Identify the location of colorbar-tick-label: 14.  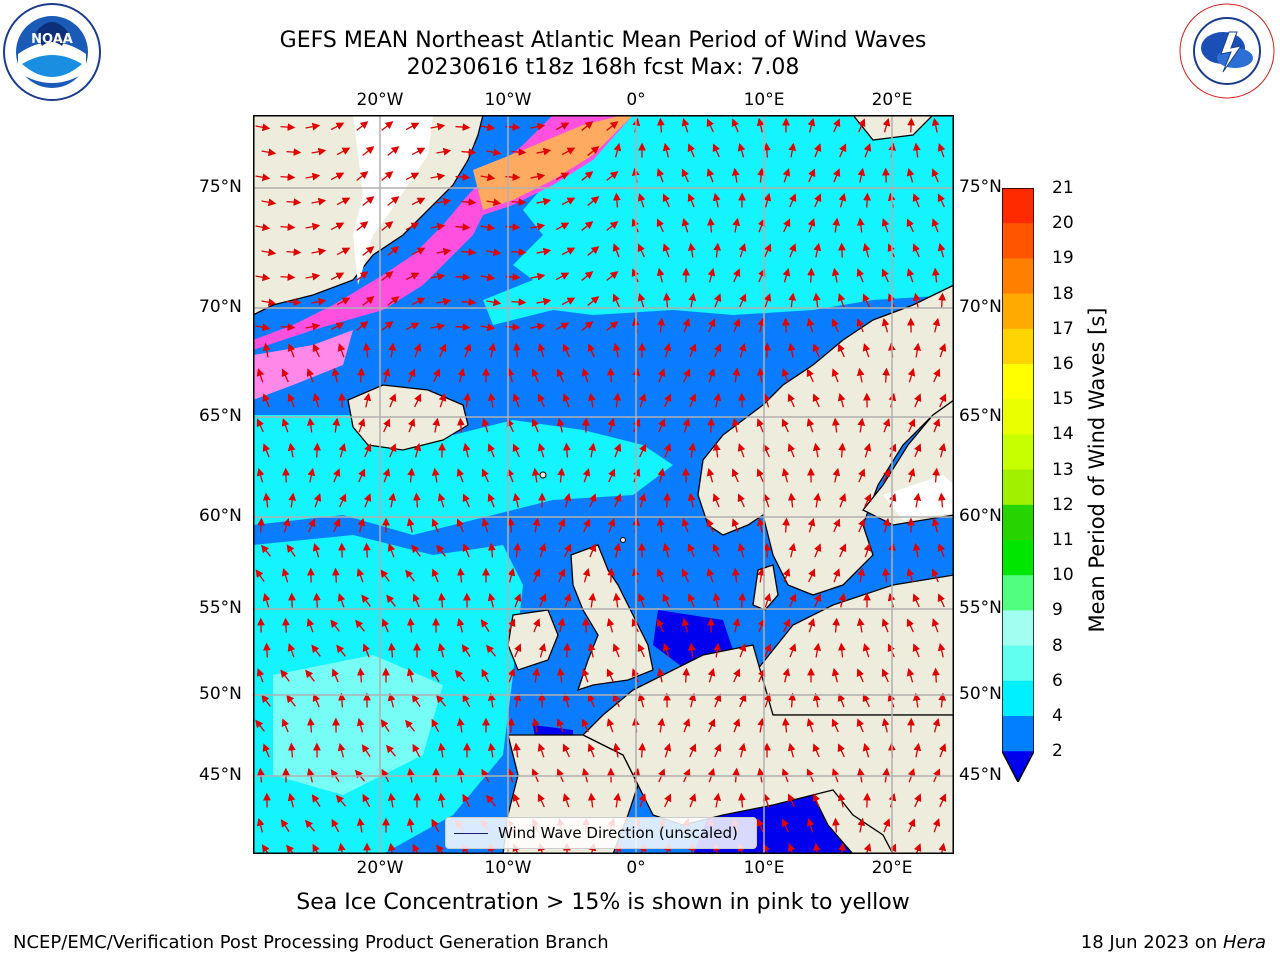
(1063, 434).